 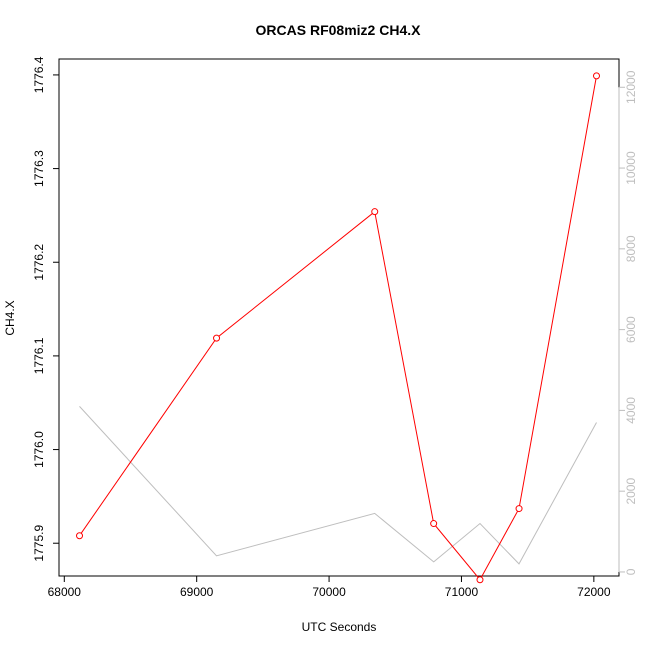 I want to click on y2-tick-label: 6000, so click(x=631, y=329).